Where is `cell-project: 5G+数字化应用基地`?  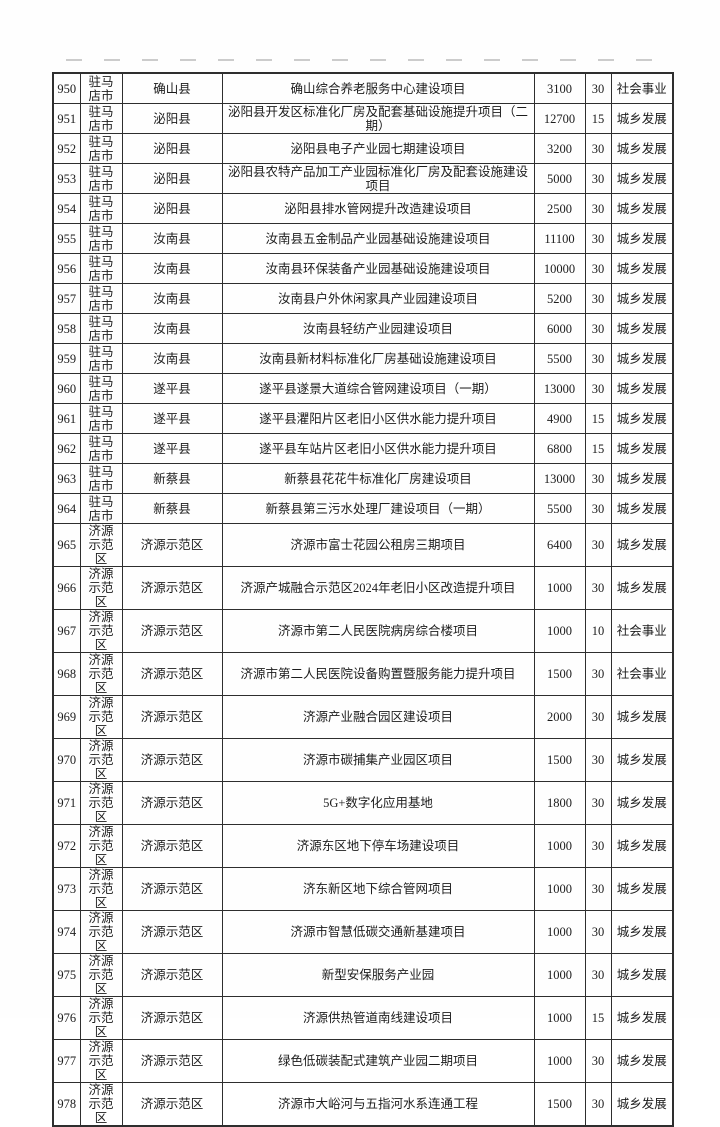 cell-project: 5G+数字化应用基地 is located at coordinates (378, 803).